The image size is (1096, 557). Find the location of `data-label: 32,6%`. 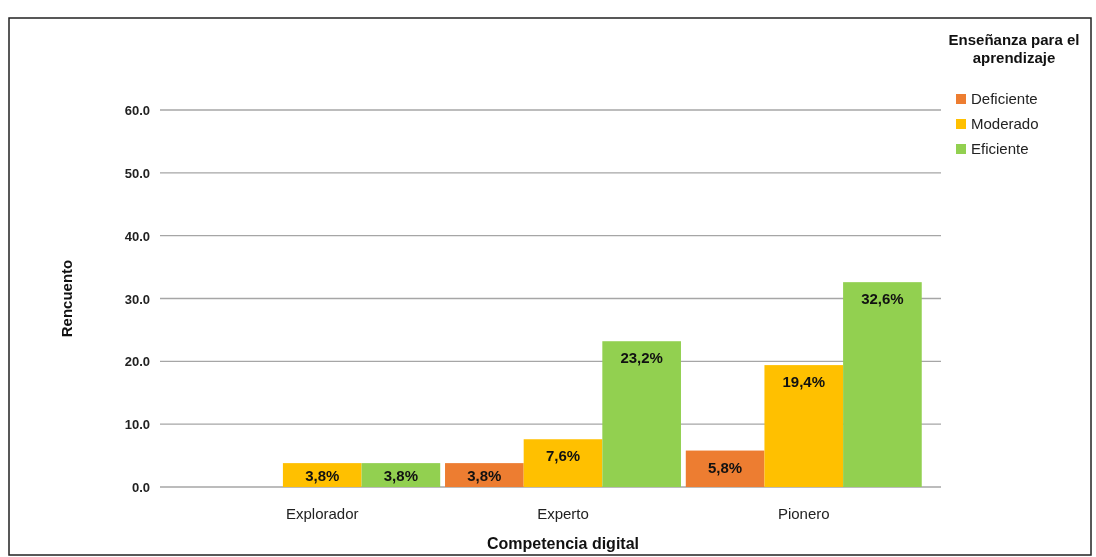

data-label: 32,6% is located at coordinates (882, 299).